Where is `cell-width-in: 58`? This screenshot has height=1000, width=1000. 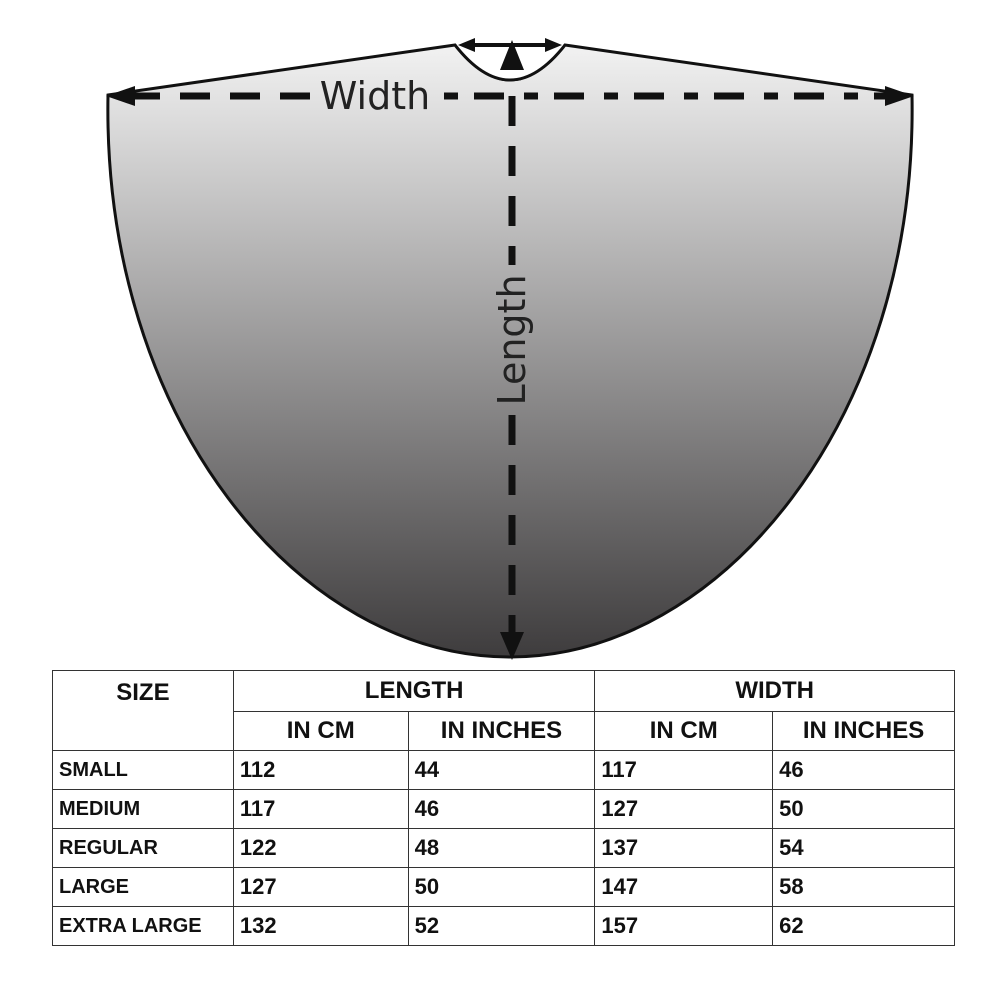
cell-width-in: 58 is located at coordinates (863, 887).